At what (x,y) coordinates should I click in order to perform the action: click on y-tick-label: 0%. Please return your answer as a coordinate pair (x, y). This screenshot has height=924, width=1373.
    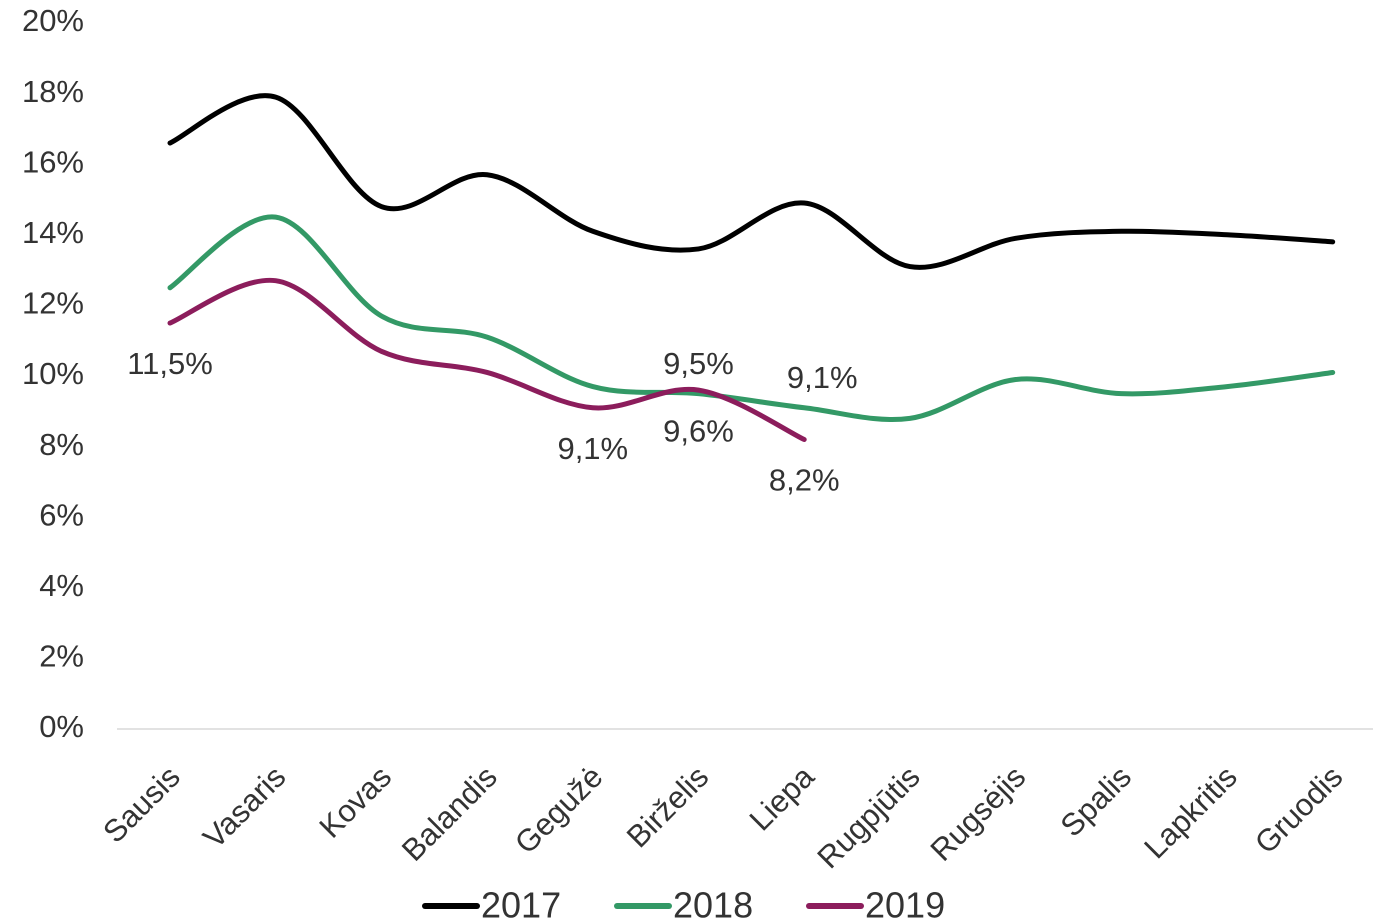
    Looking at the image, I should click on (61, 726).